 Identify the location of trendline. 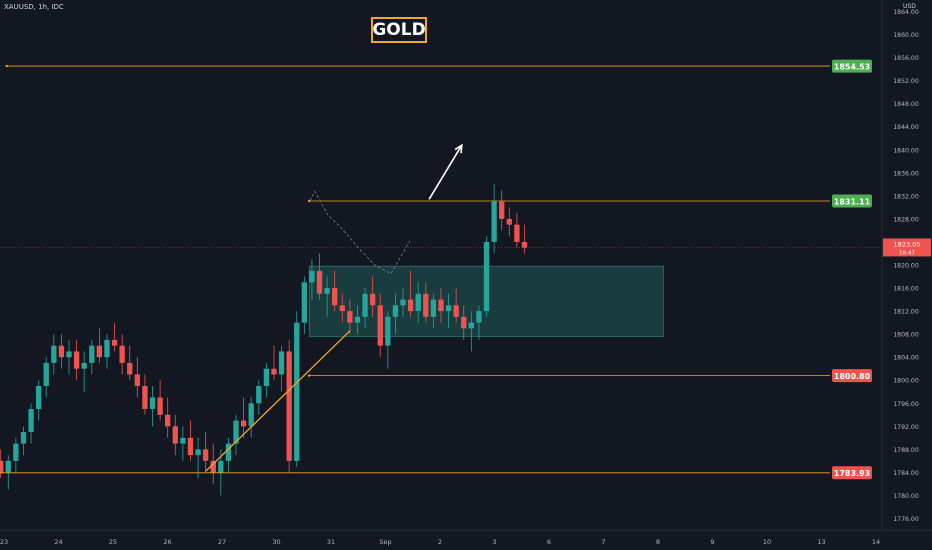
(278, 401).